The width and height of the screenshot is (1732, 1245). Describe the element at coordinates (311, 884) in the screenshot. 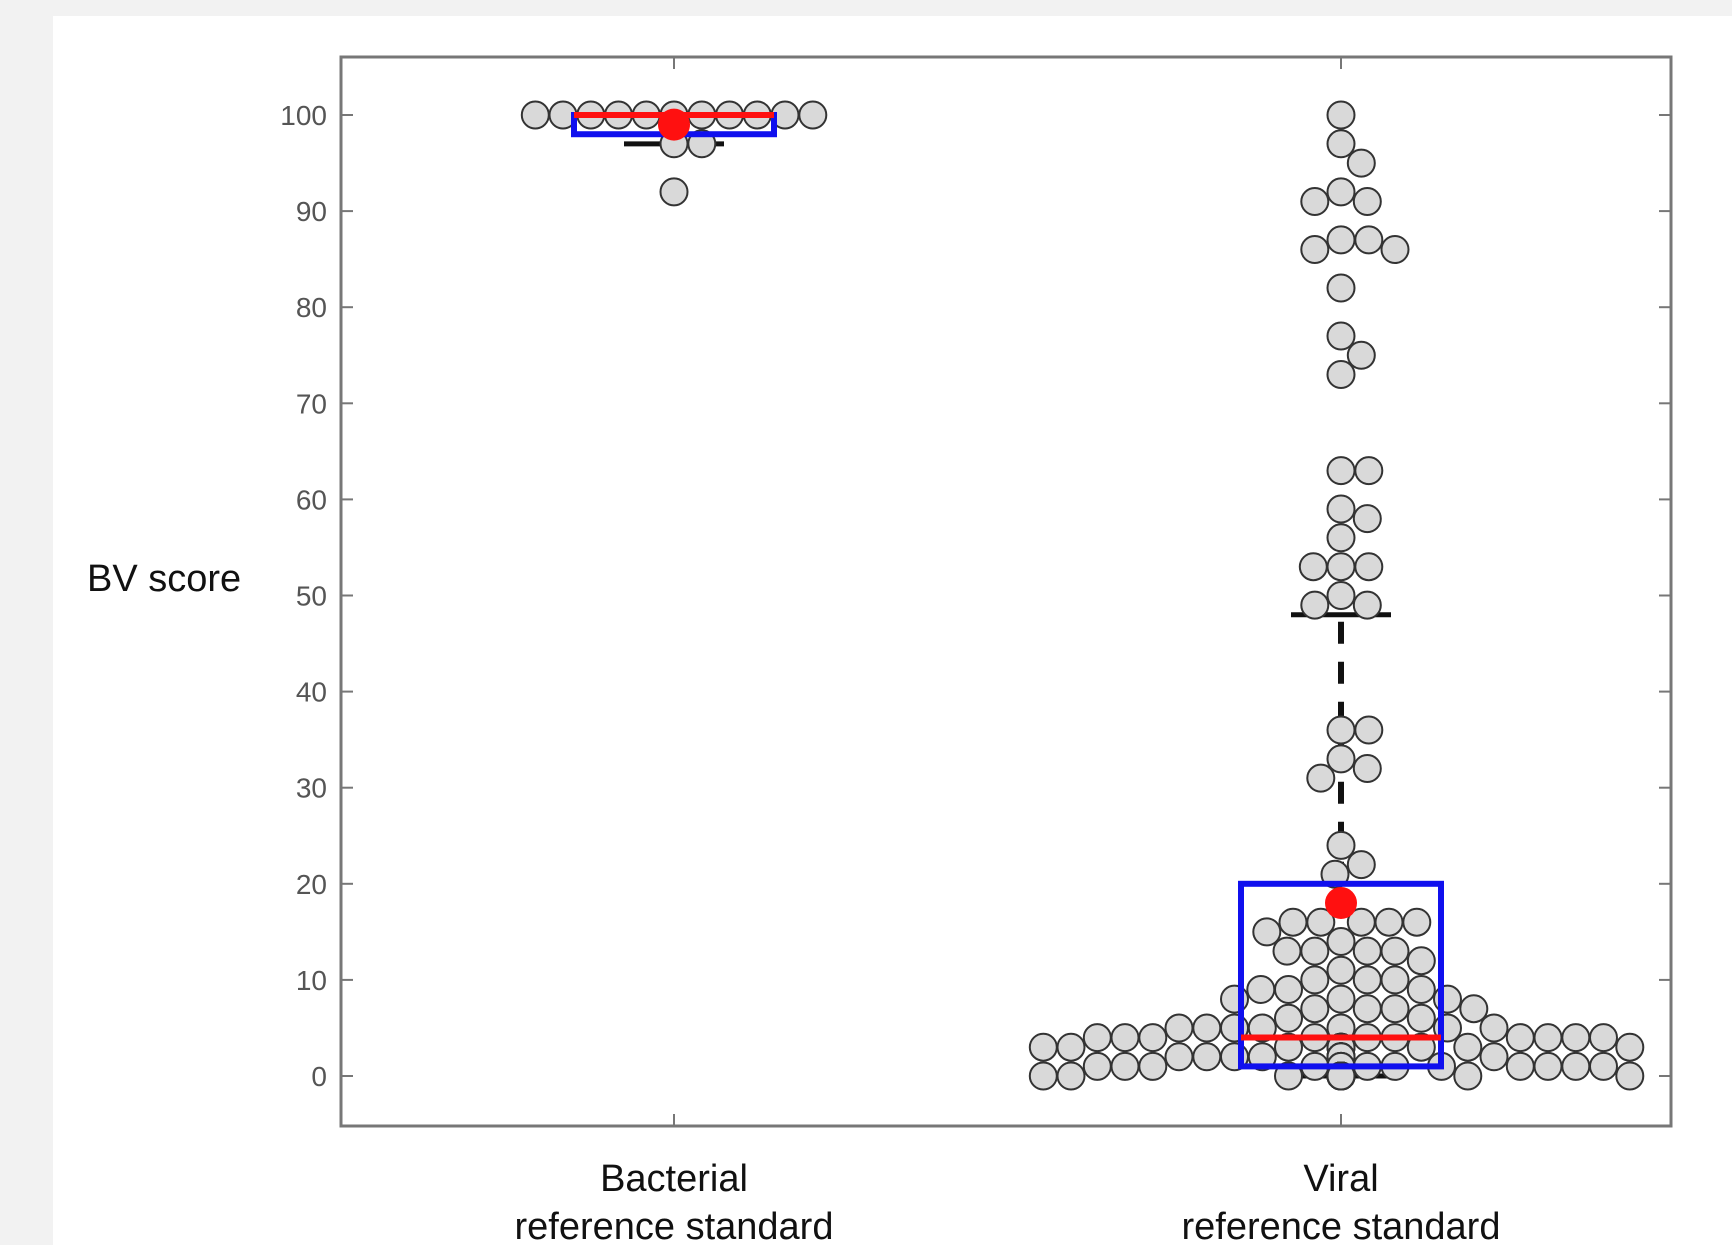

I see `y-tick-label: 20` at that location.